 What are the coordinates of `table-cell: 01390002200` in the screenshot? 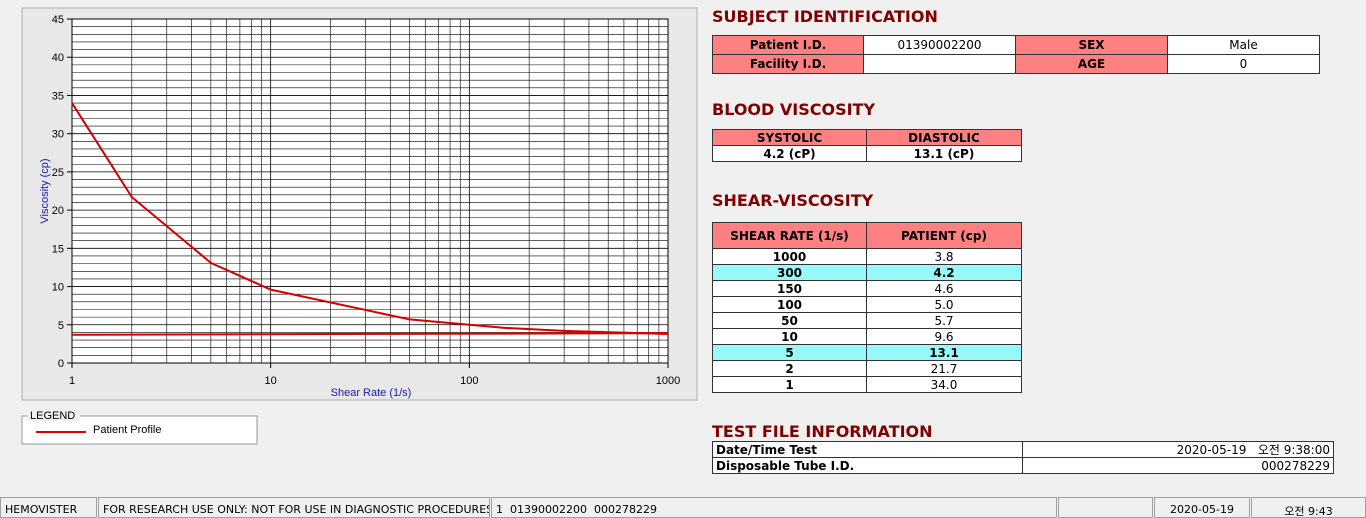 It's located at (939, 45).